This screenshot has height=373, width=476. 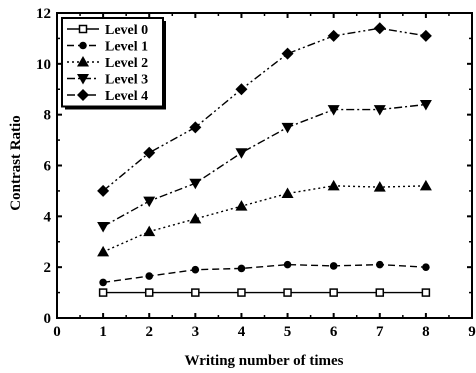 What do you see at coordinates (334, 332) in the screenshot?
I see `x-tick-label: 6` at bounding box center [334, 332].